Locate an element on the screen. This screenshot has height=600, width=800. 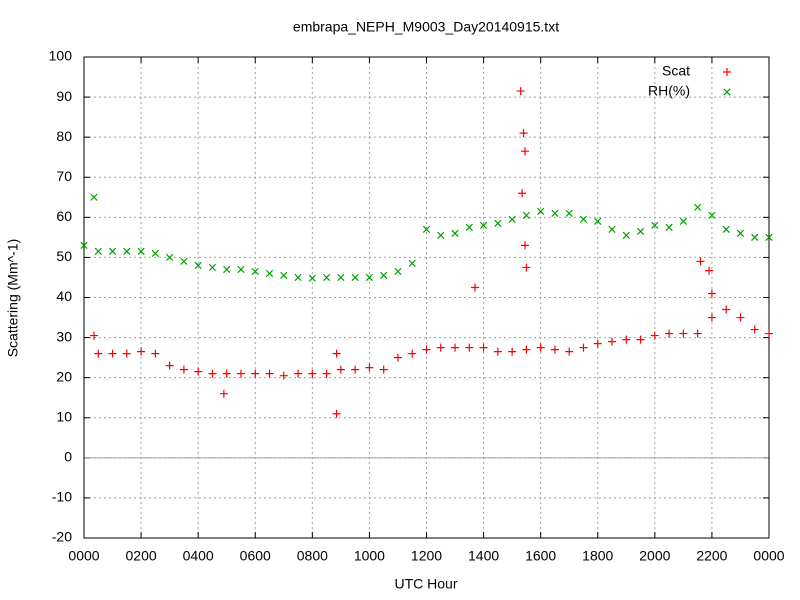
x-tick-label: 0400 is located at coordinates (198, 556).